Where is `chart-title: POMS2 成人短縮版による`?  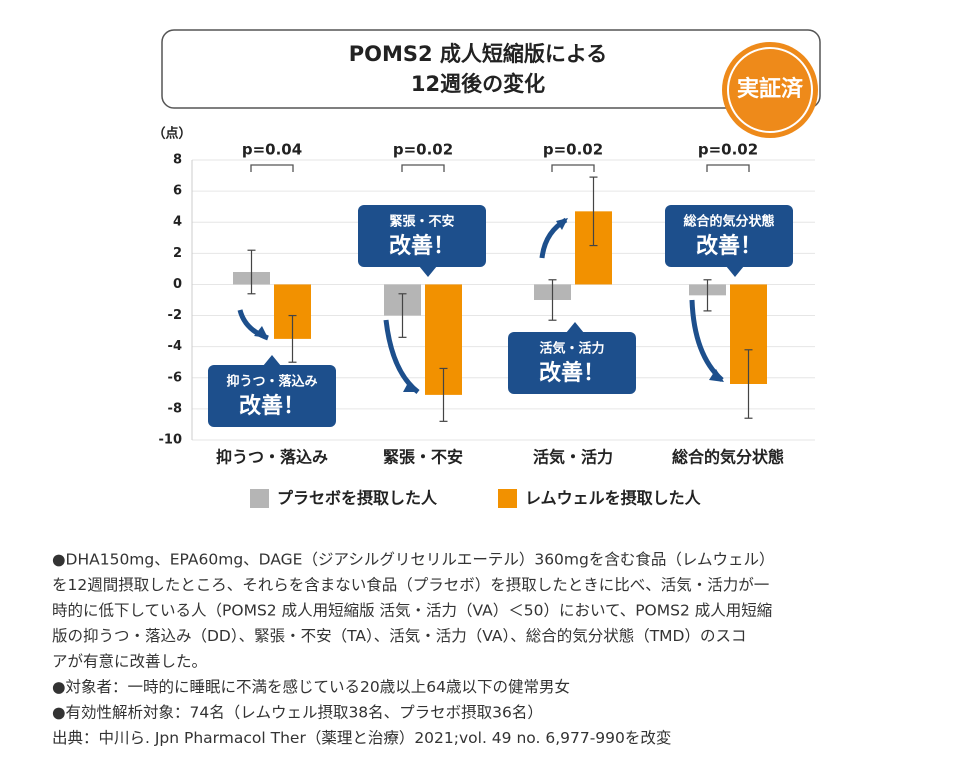 chart-title: POMS2 成人短縮版による is located at coordinates (478, 54).